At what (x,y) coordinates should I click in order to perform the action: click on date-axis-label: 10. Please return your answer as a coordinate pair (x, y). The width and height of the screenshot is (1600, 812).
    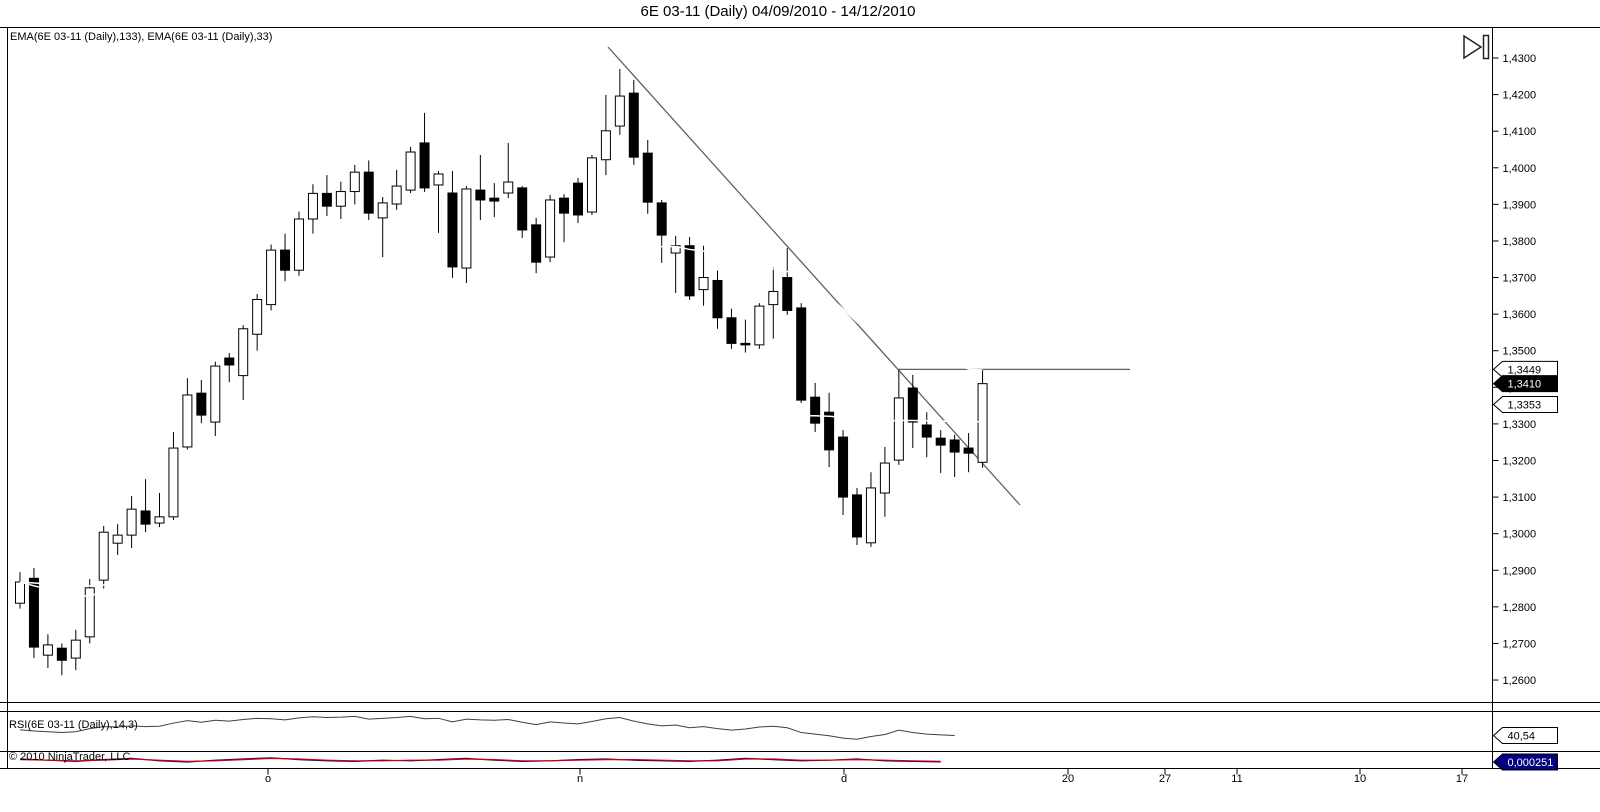
    Looking at the image, I should click on (1360, 779).